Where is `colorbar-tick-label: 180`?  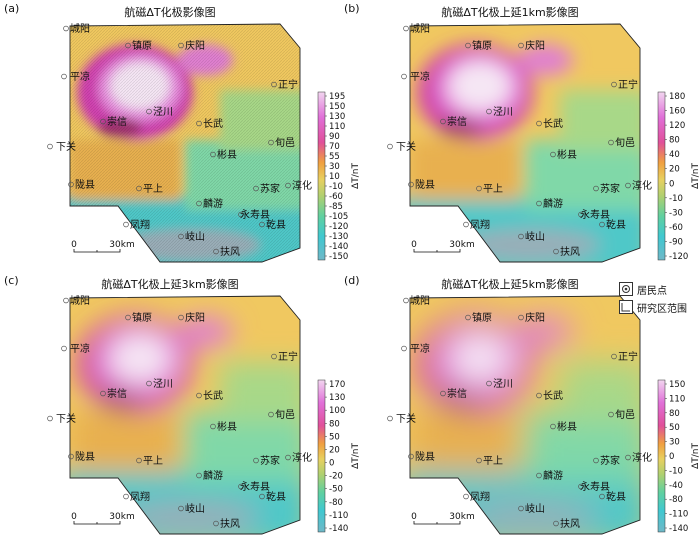
colorbar-tick-label: 180 is located at coordinates (677, 97).